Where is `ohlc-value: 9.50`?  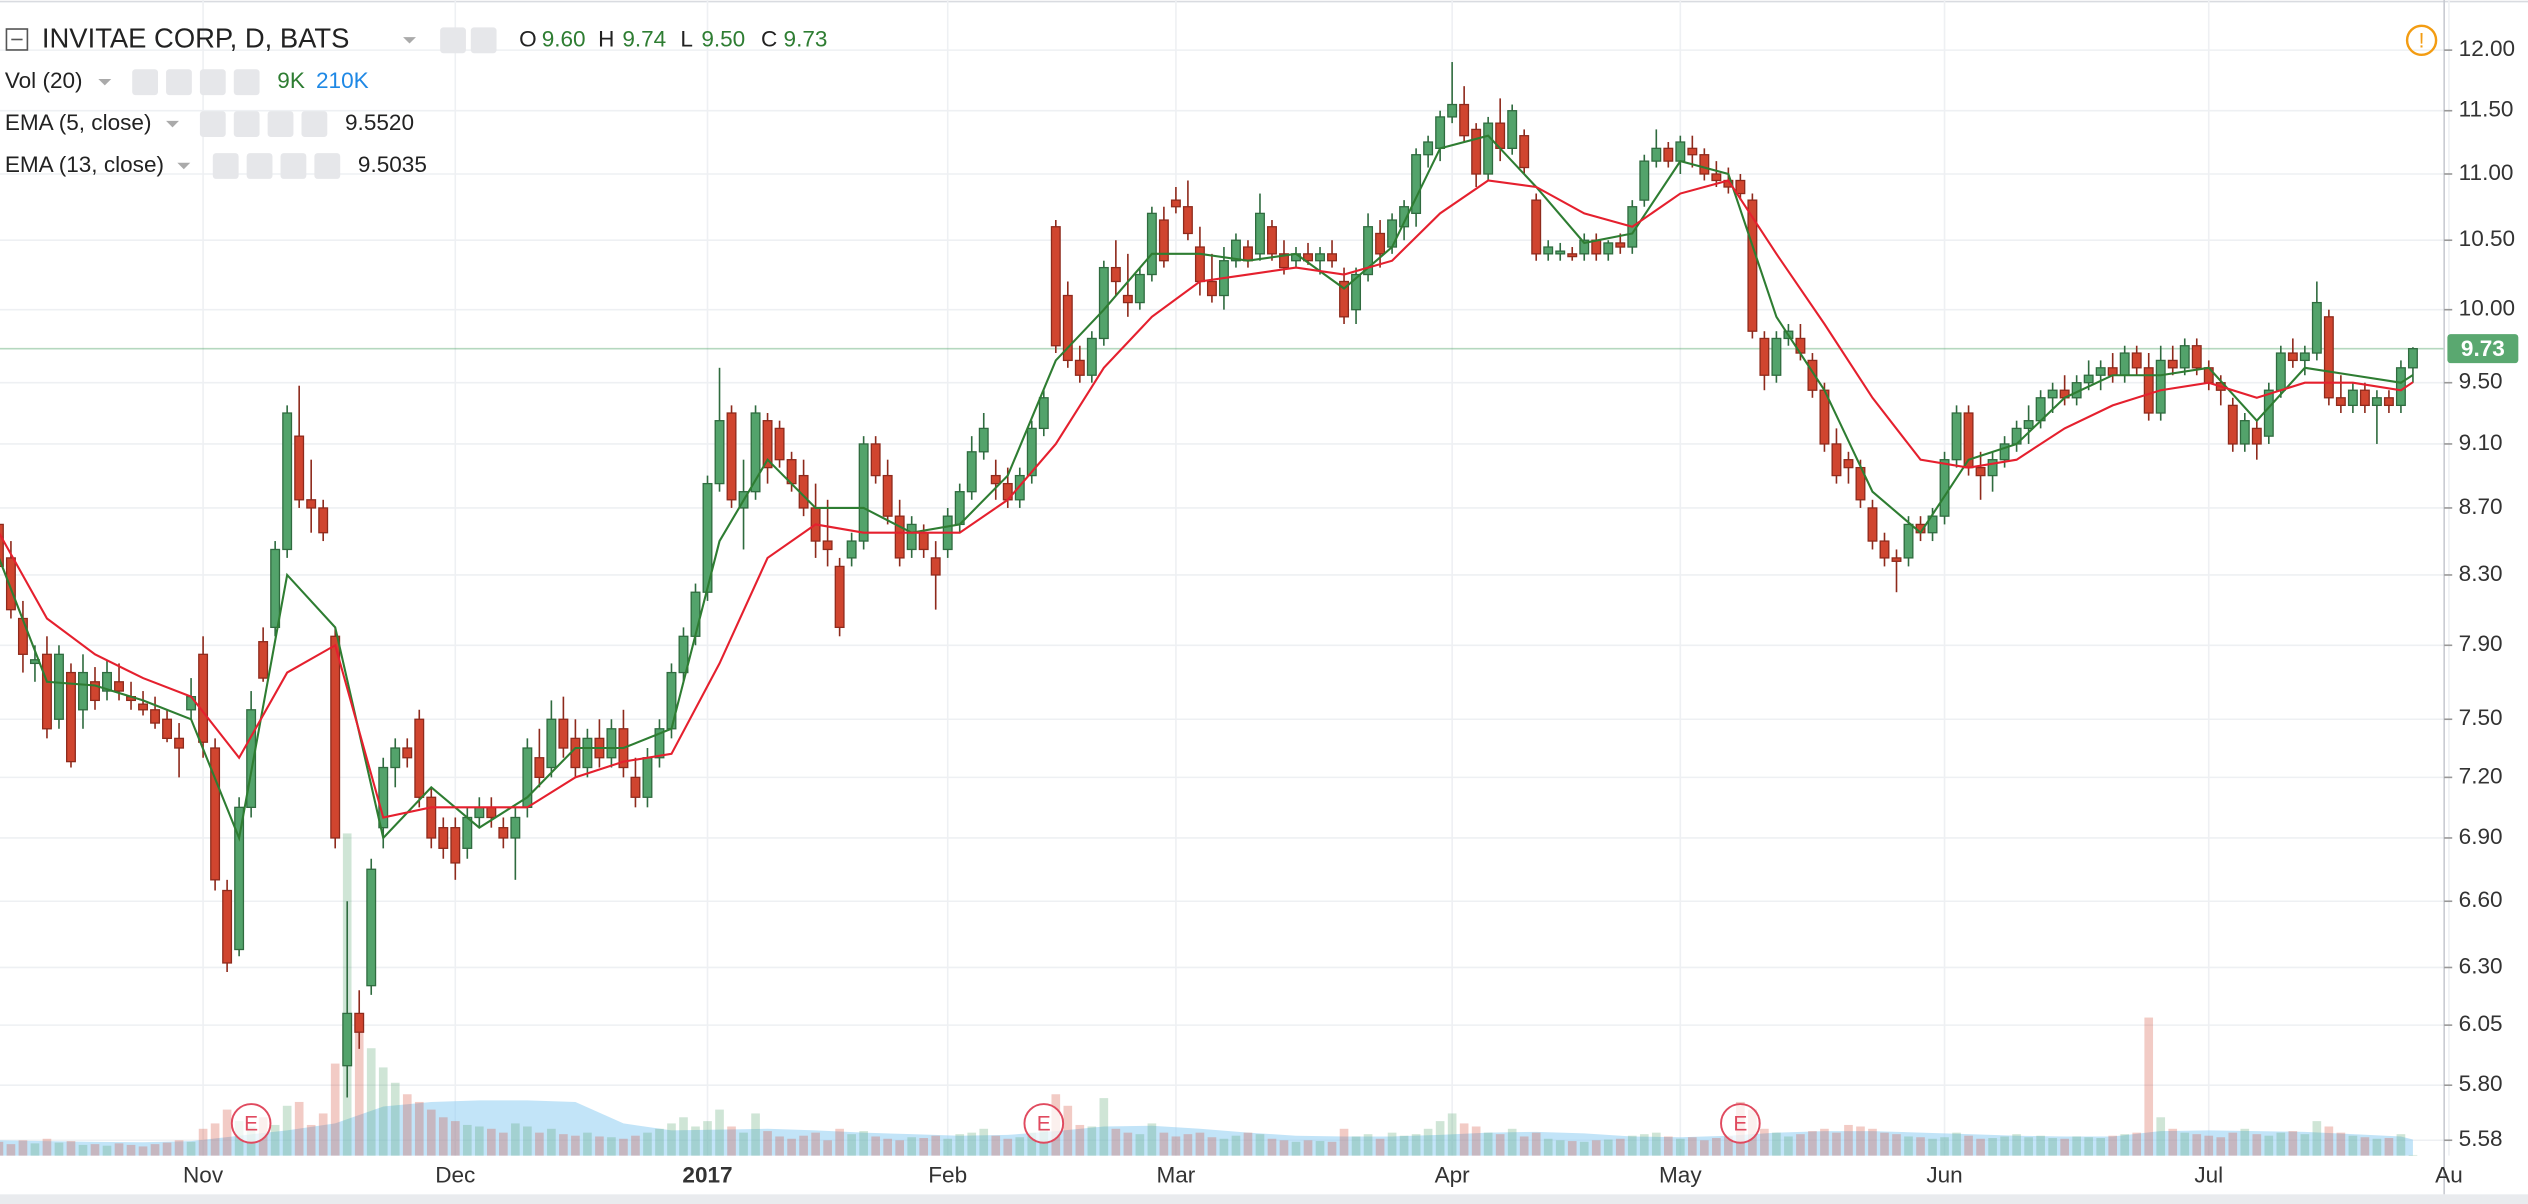 ohlc-value: 9.50 is located at coordinates (723, 38).